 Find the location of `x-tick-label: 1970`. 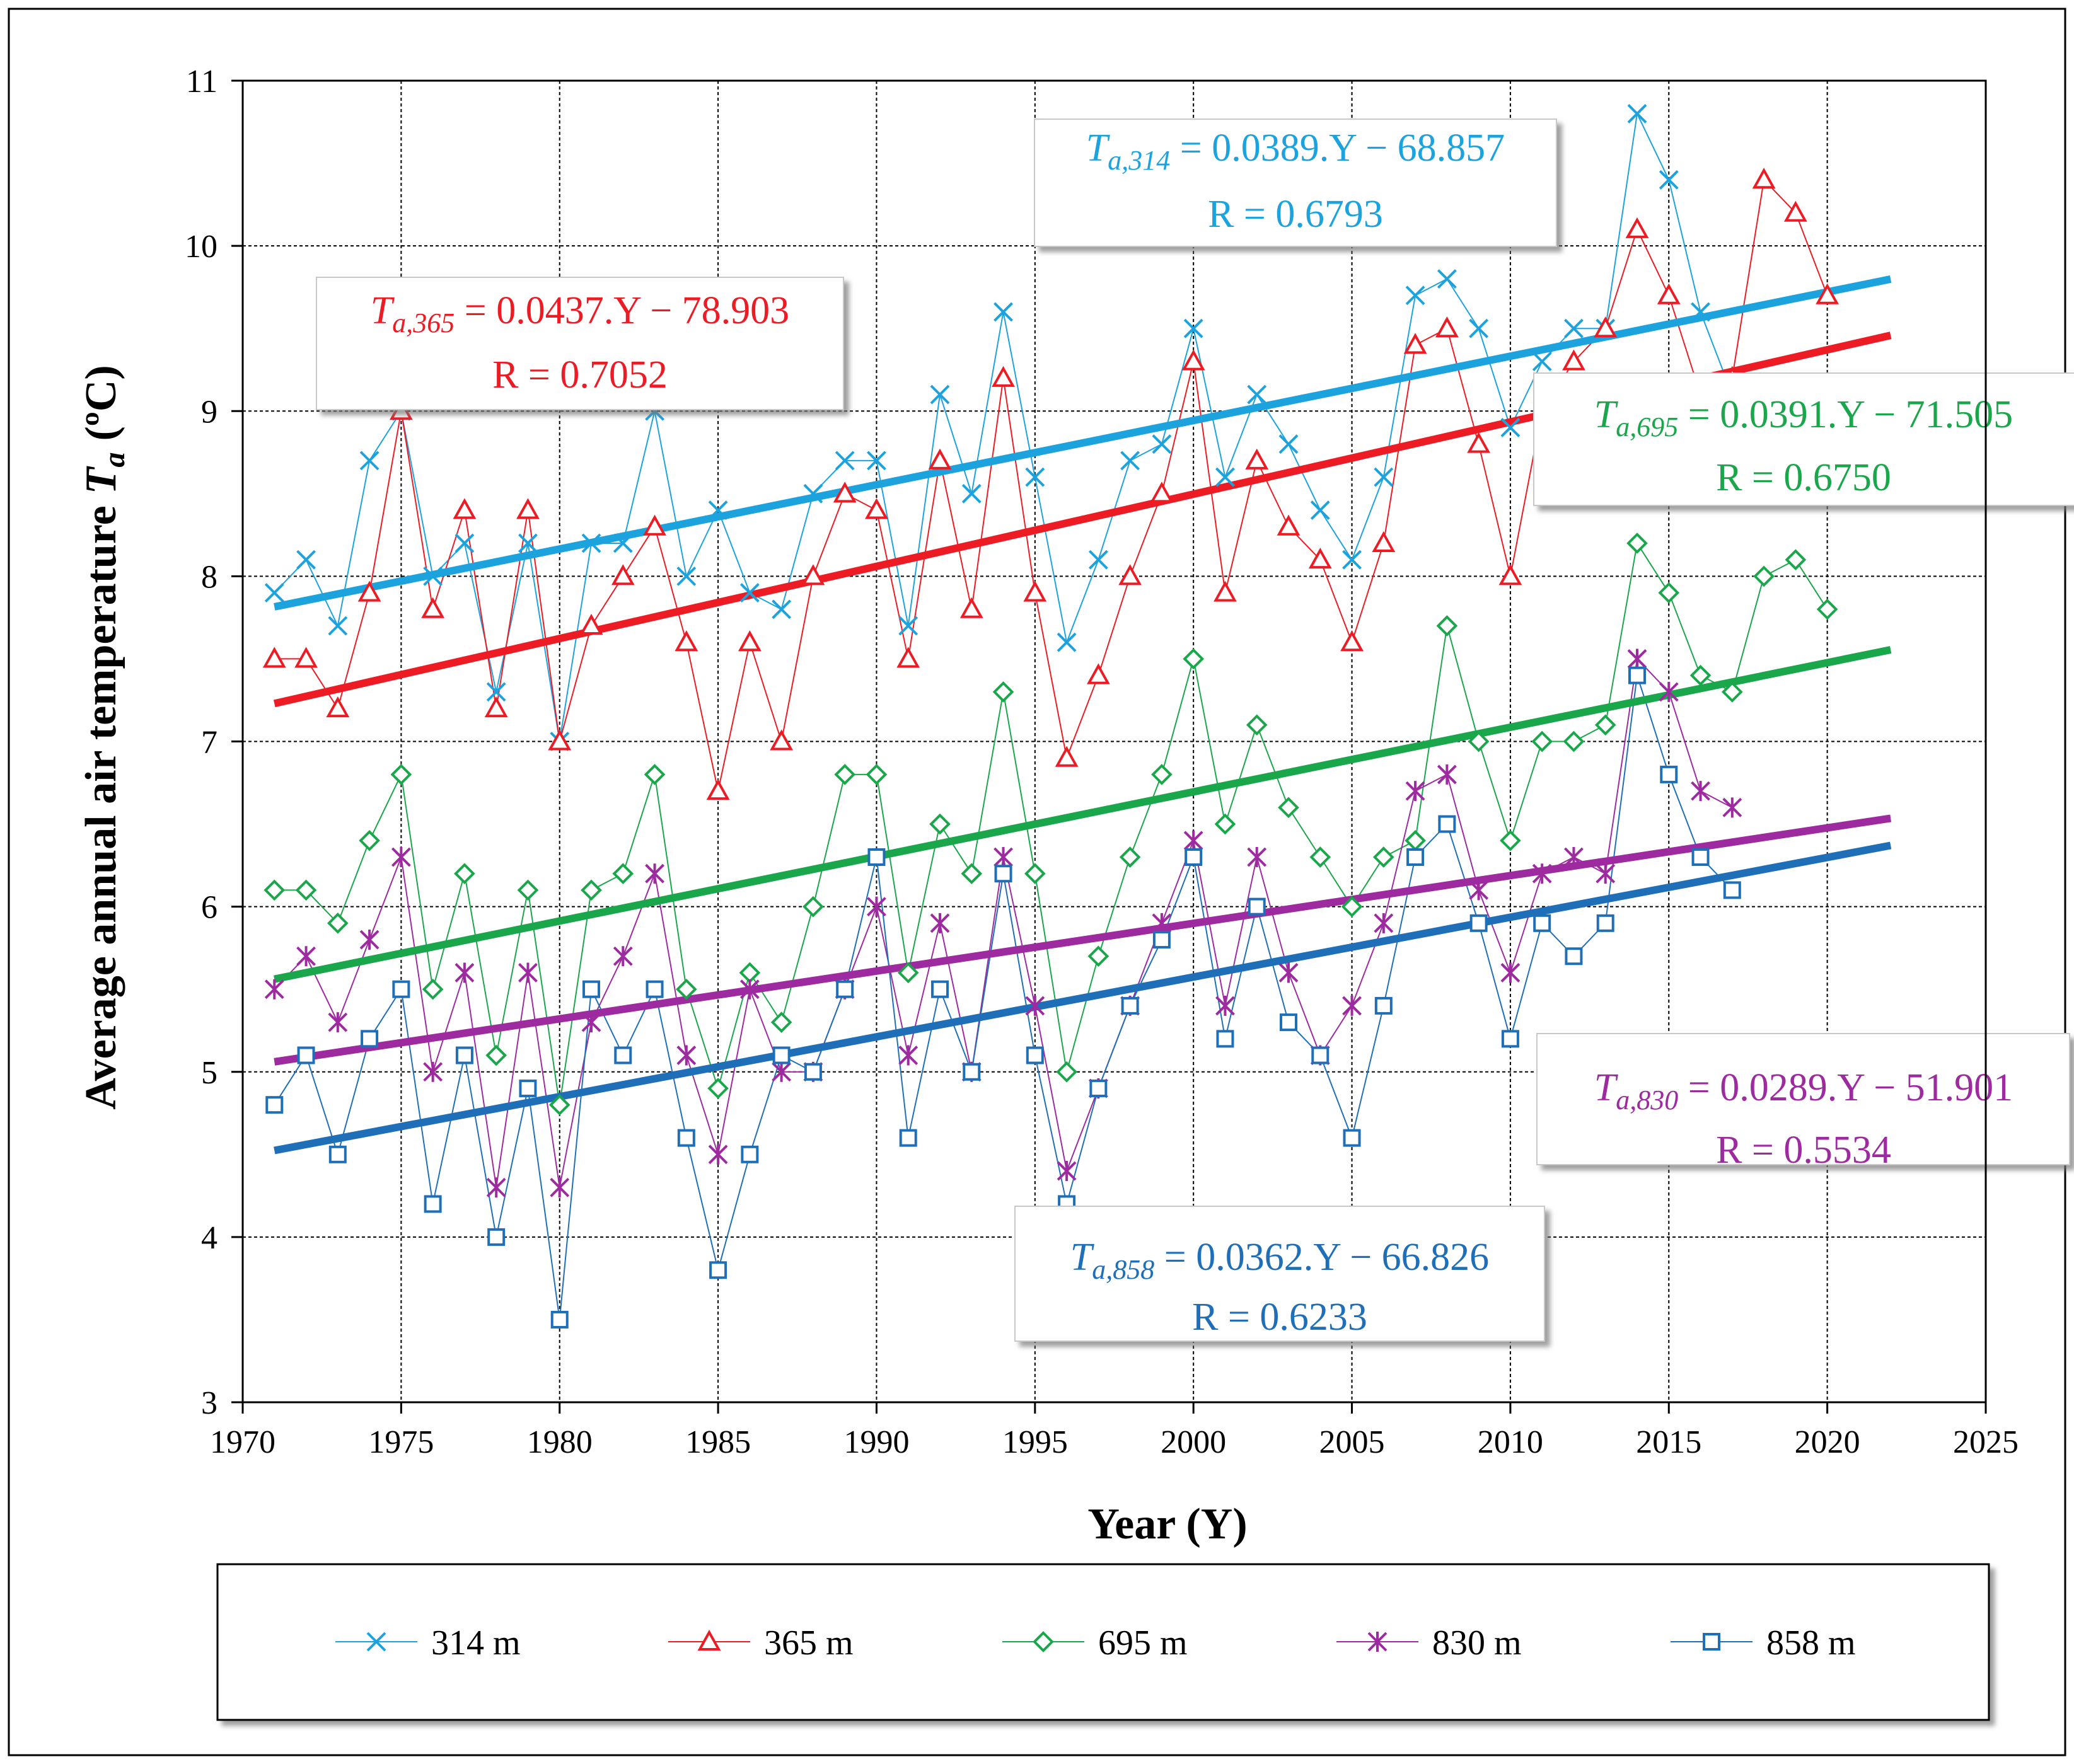

x-tick-label: 1970 is located at coordinates (243, 1442).